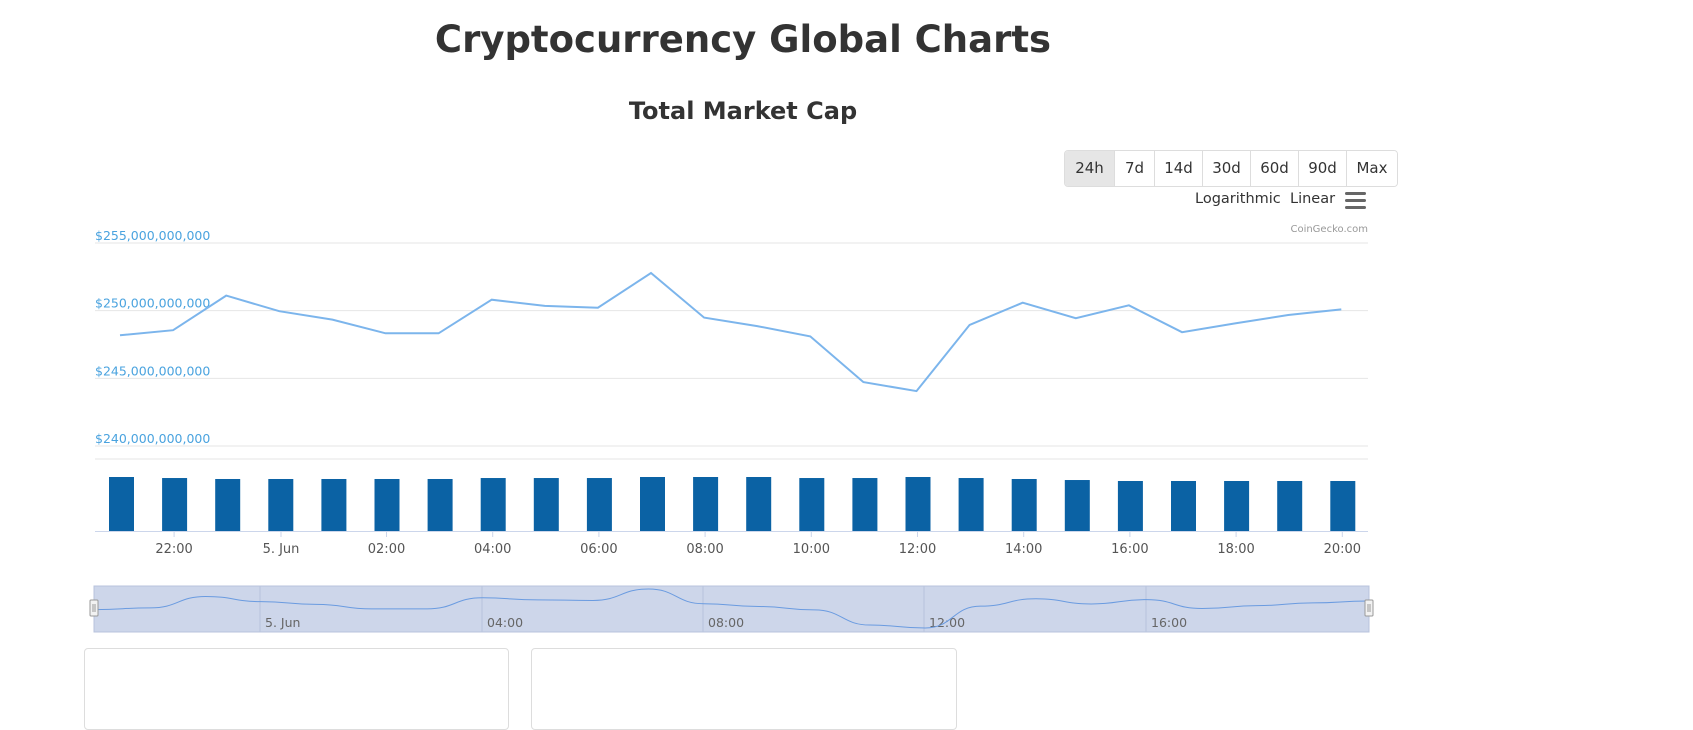 The image size is (1693, 730). I want to click on range-24h-button: 24h, so click(1089, 168).